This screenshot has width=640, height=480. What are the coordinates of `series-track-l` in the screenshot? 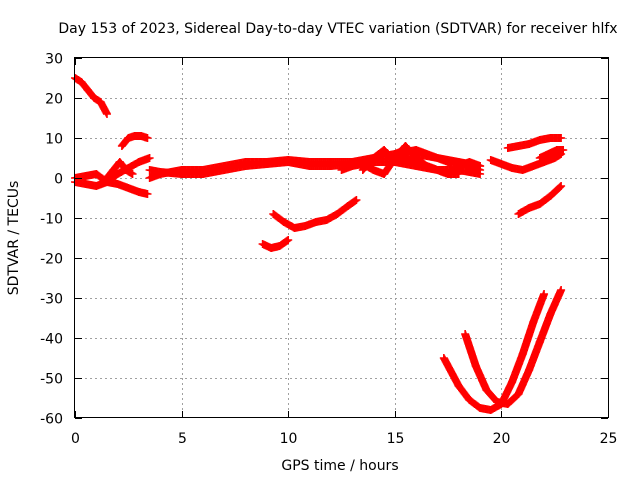 It's located at (534, 143).